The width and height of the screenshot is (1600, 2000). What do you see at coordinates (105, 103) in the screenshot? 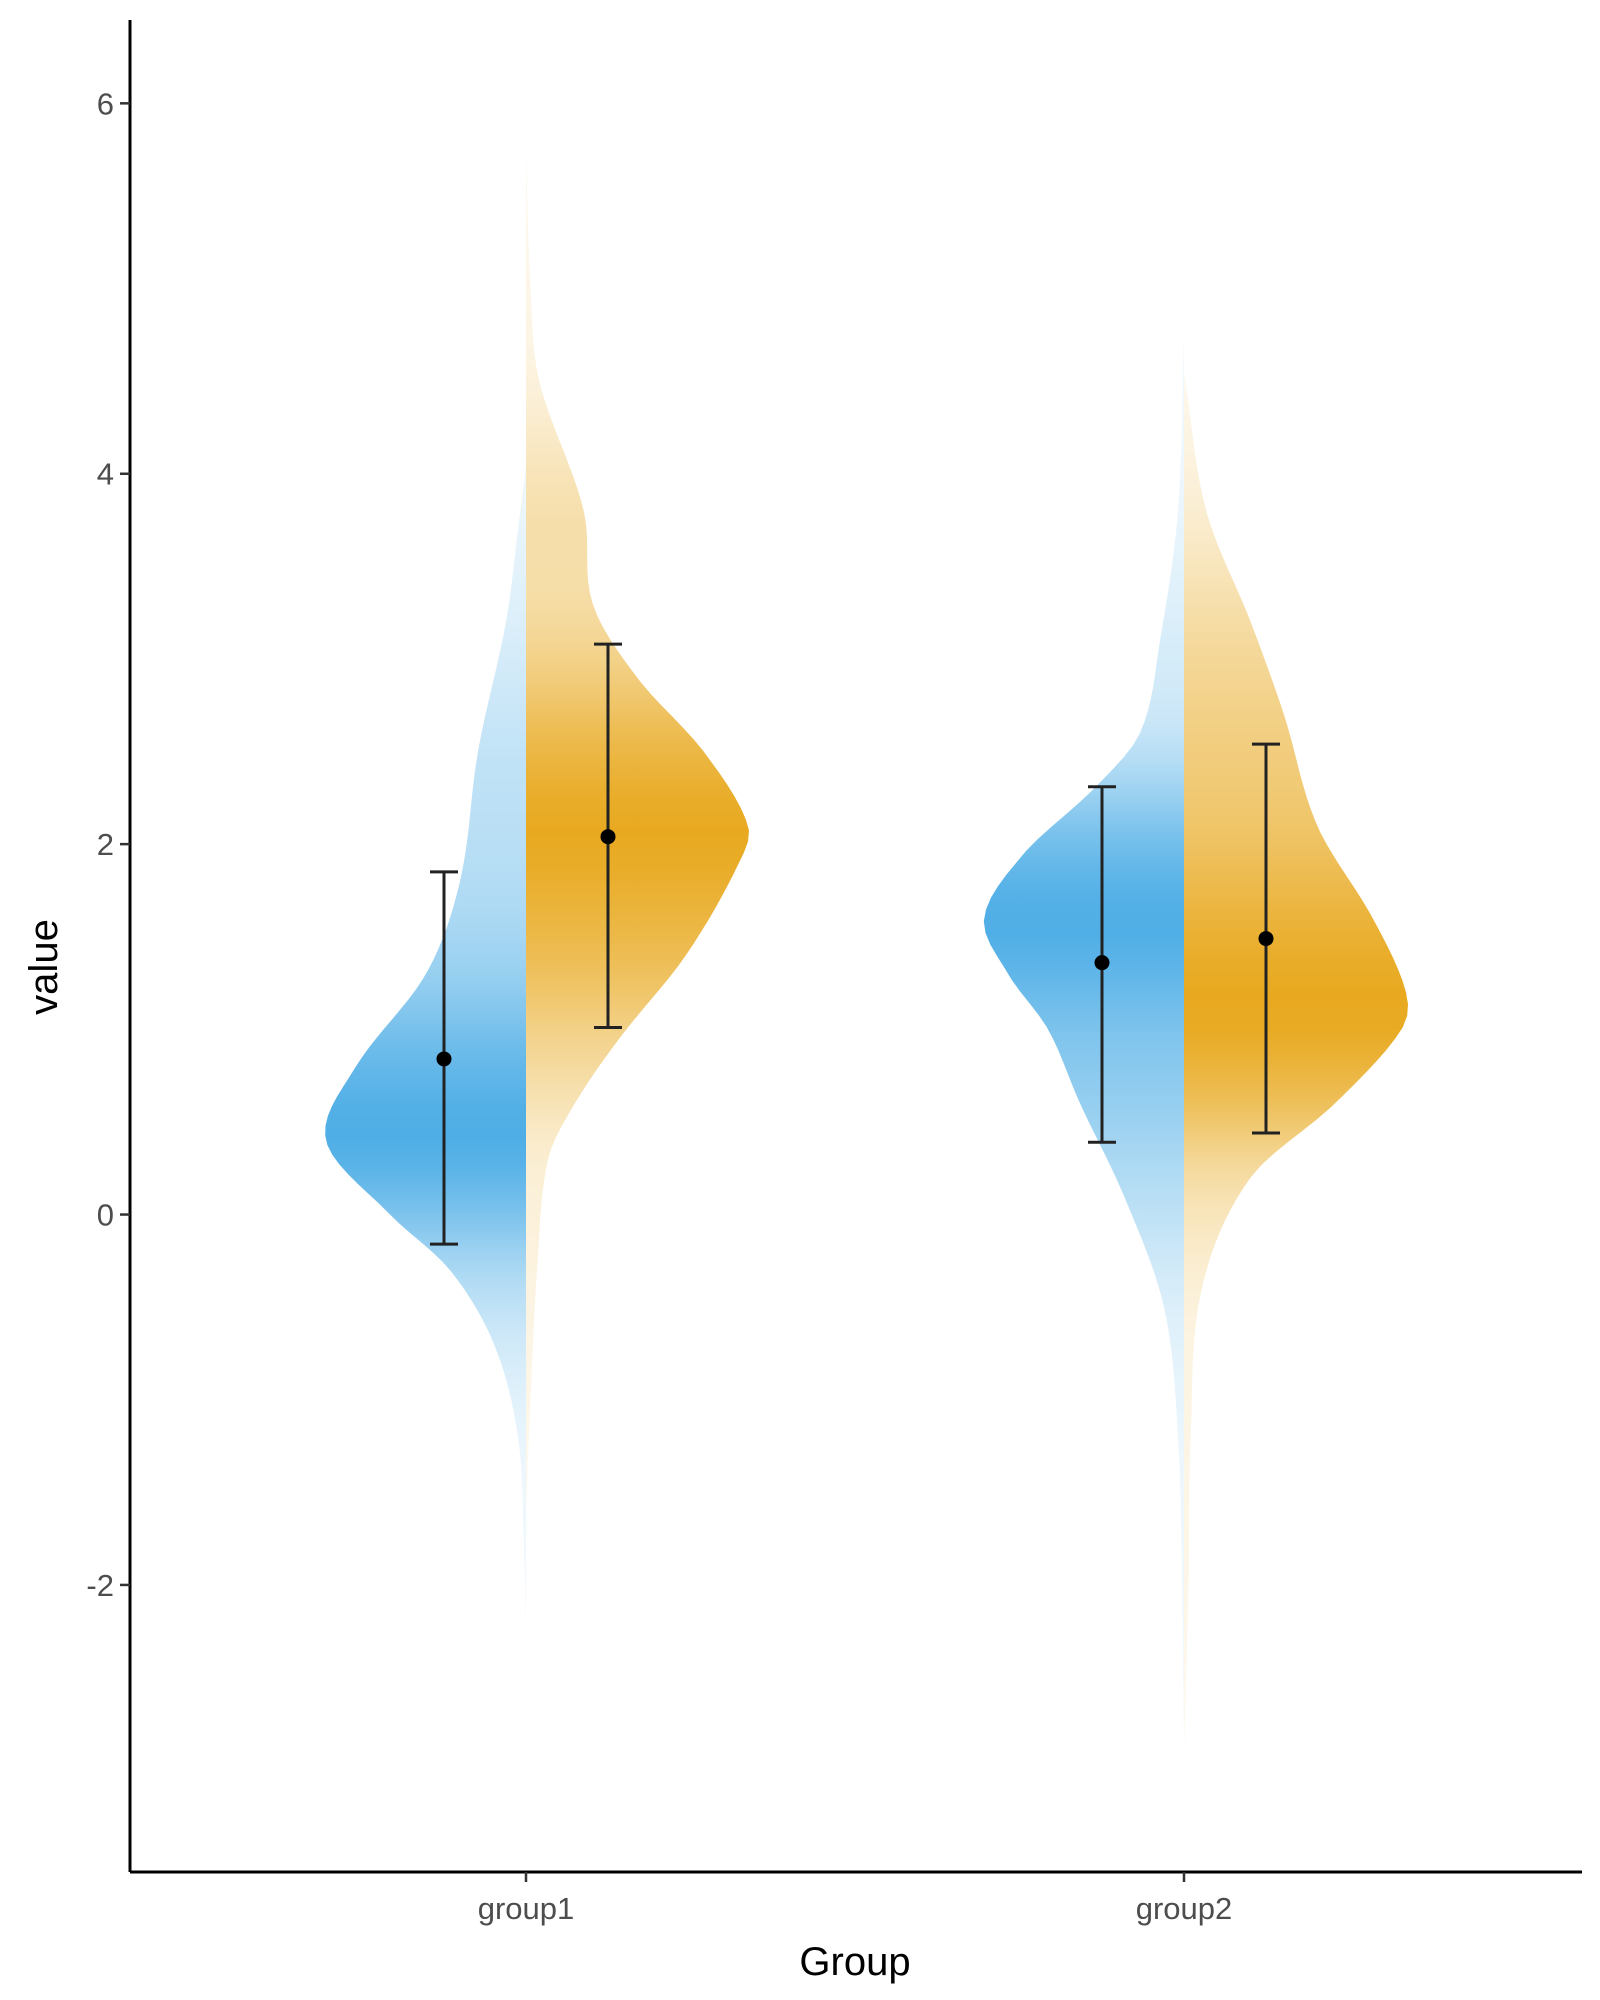
I see `y-tick-label: 6` at bounding box center [105, 103].